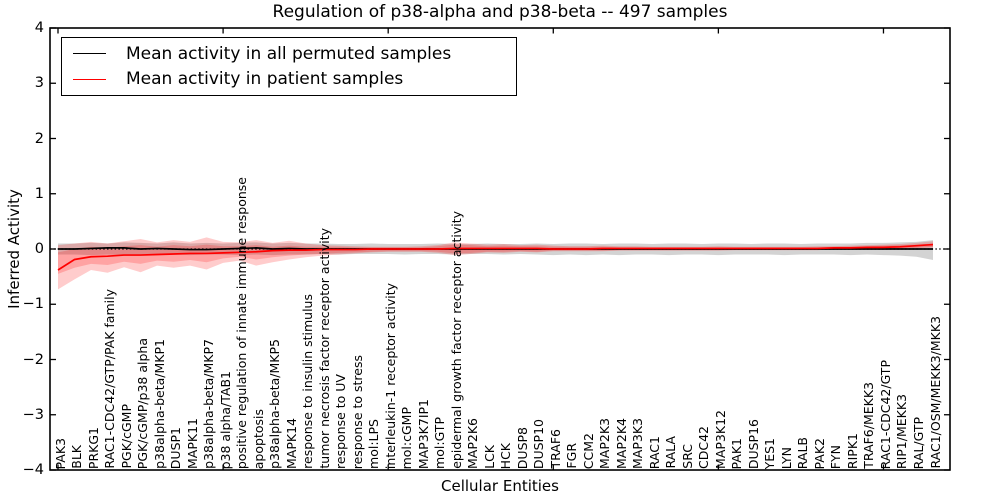  Describe the element at coordinates (902, 431) in the screenshot. I see `x-tick-label: RIP1/MEKK3` at that location.